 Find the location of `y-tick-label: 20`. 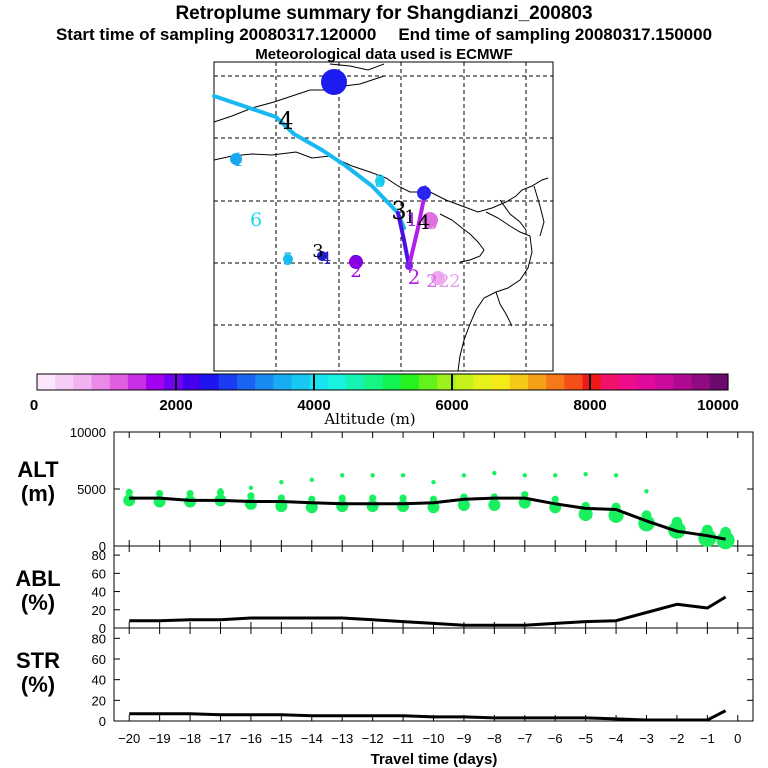

y-tick-label: 20 is located at coordinates (99, 610).